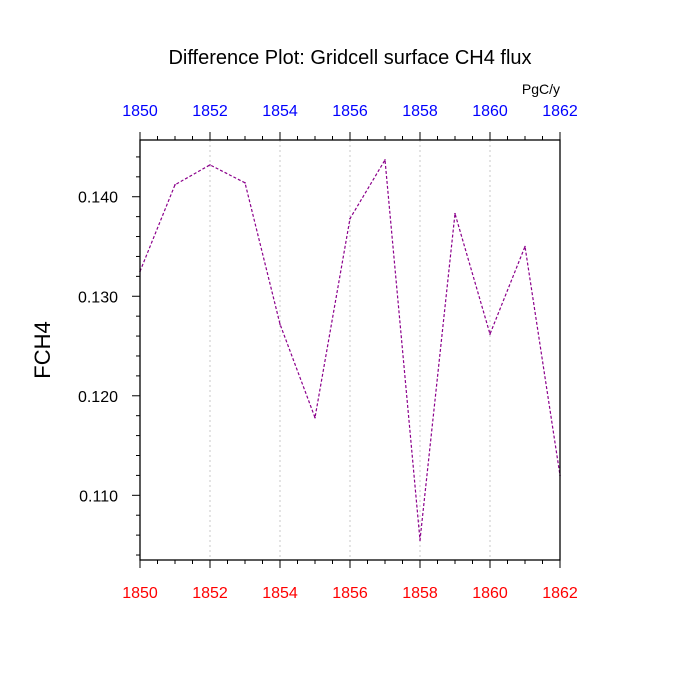 This screenshot has height=700, width=700. What do you see at coordinates (98, 397) in the screenshot?
I see `ytick-label-0.120: 0.120` at bounding box center [98, 397].